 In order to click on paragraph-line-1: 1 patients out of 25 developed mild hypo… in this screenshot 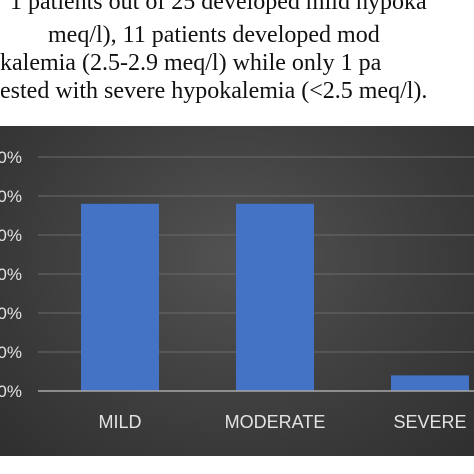, I will do `click(218, 7)`.